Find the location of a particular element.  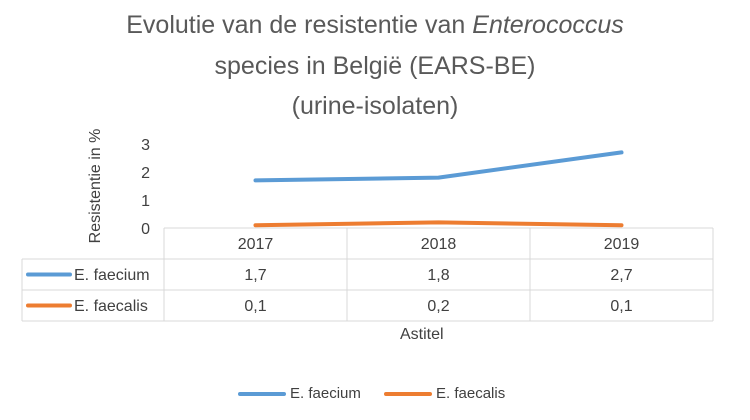

legend-swatch-e-faecalis is located at coordinates (408, 393).